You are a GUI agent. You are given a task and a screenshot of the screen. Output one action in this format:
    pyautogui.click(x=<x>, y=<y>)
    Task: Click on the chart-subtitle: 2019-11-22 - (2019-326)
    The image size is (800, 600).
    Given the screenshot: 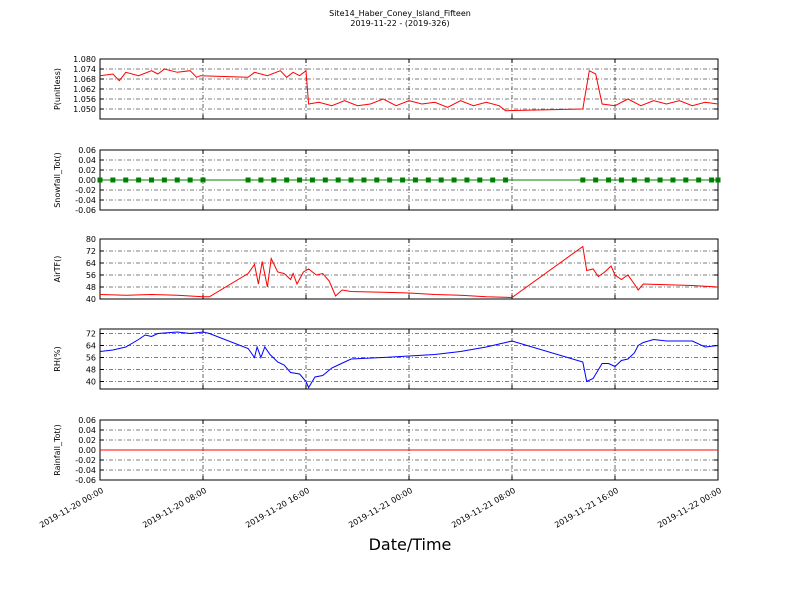 What is the action you would take?
    pyautogui.click(x=399, y=23)
    